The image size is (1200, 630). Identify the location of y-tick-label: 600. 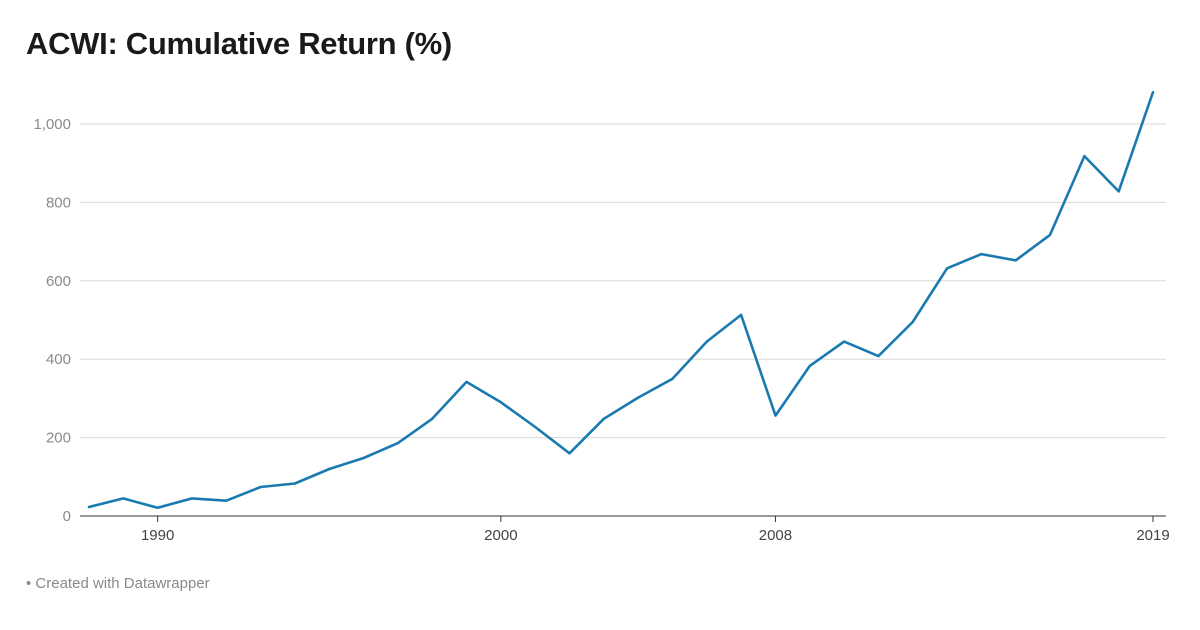
(58, 281).